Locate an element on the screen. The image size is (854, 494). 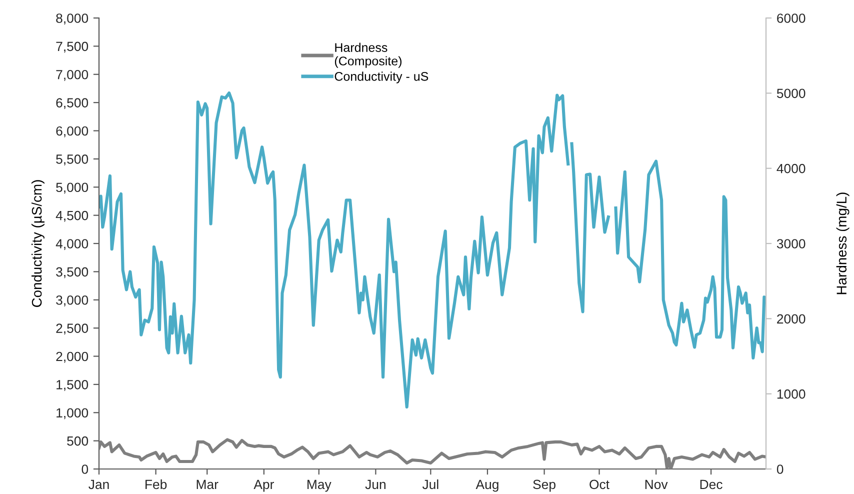
y-tick-label: 7,500 is located at coordinates (72, 47).